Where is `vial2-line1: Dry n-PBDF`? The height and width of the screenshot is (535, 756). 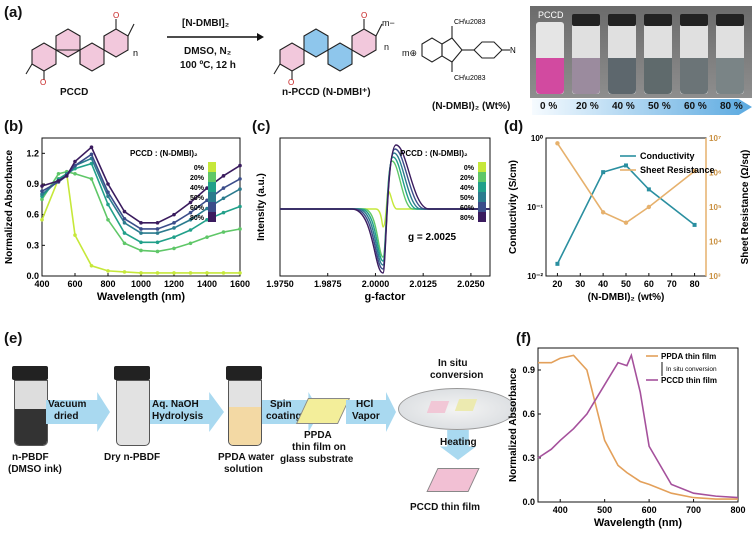 vial2-line1: Dry n-PBDF is located at coordinates (132, 457).